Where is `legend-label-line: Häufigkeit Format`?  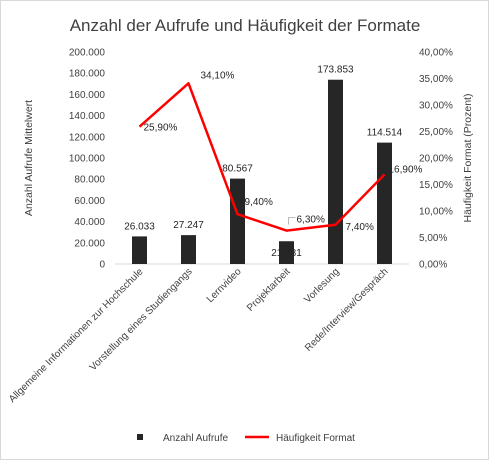
legend-label-line: Häufigkeit Format is located at coordinates (315, 438).